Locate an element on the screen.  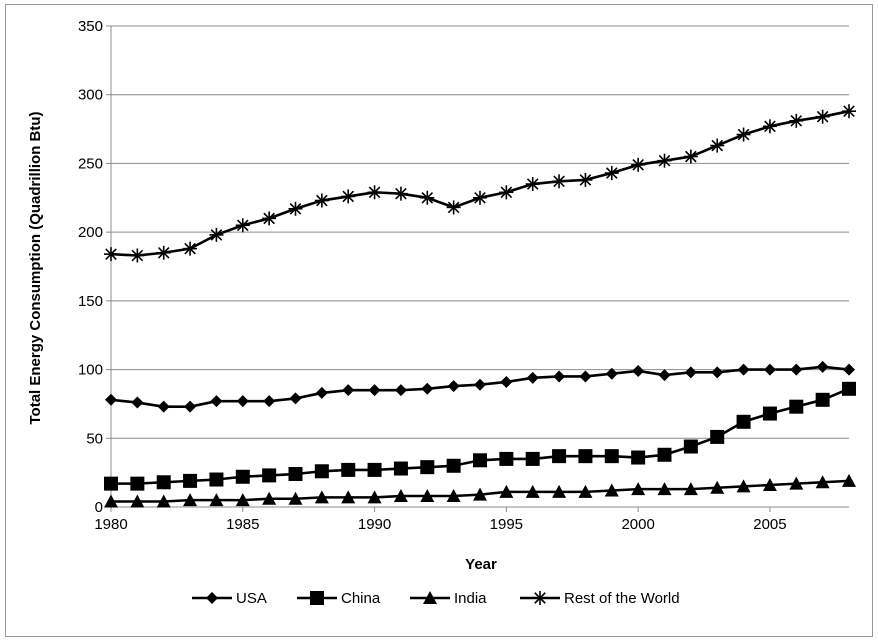
x-tick-label: 2005 is located at coordinates (769, 524).